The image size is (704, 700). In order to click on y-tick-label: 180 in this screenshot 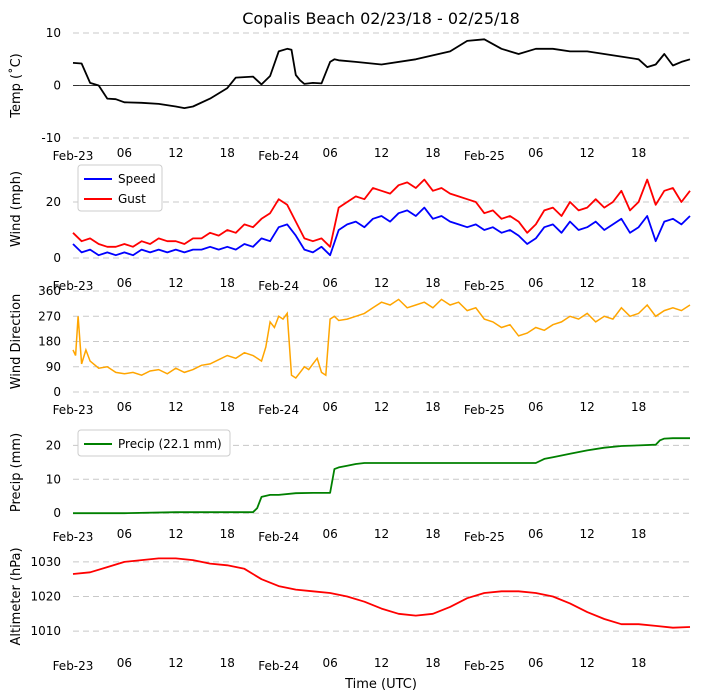, I will do `click(49, 342)`.